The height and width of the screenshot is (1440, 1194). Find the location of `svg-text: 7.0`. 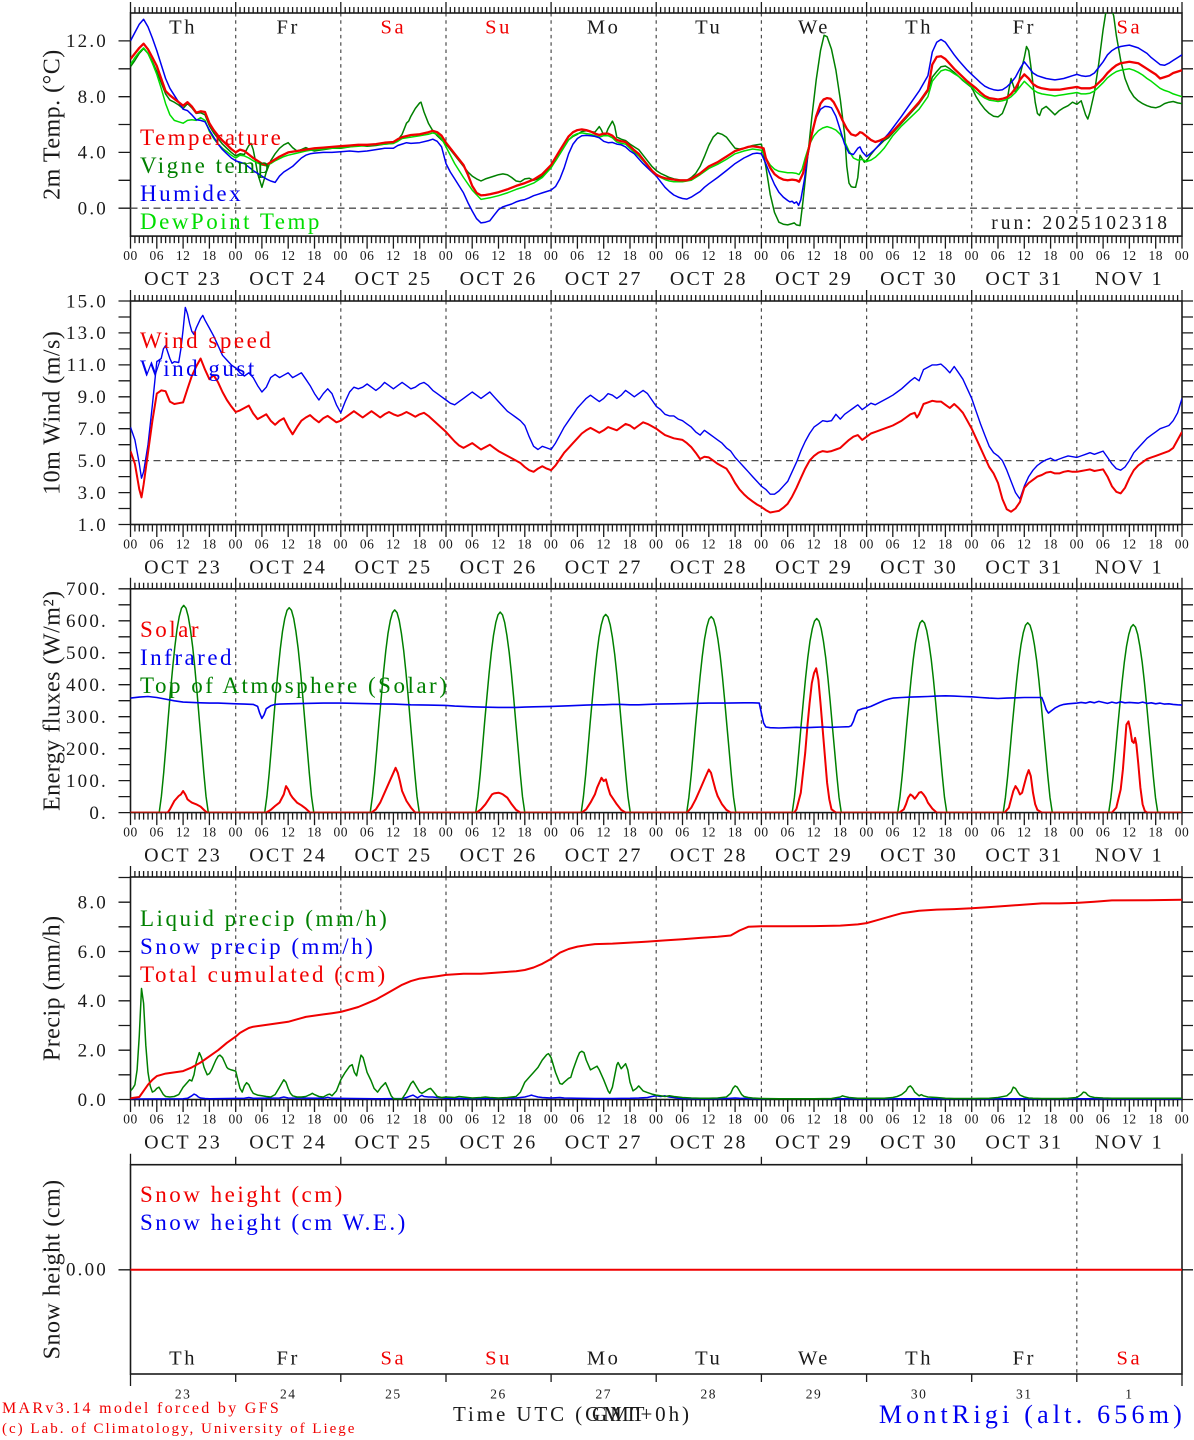

svg-text: 7.0 is located at coordinates (93, 429).